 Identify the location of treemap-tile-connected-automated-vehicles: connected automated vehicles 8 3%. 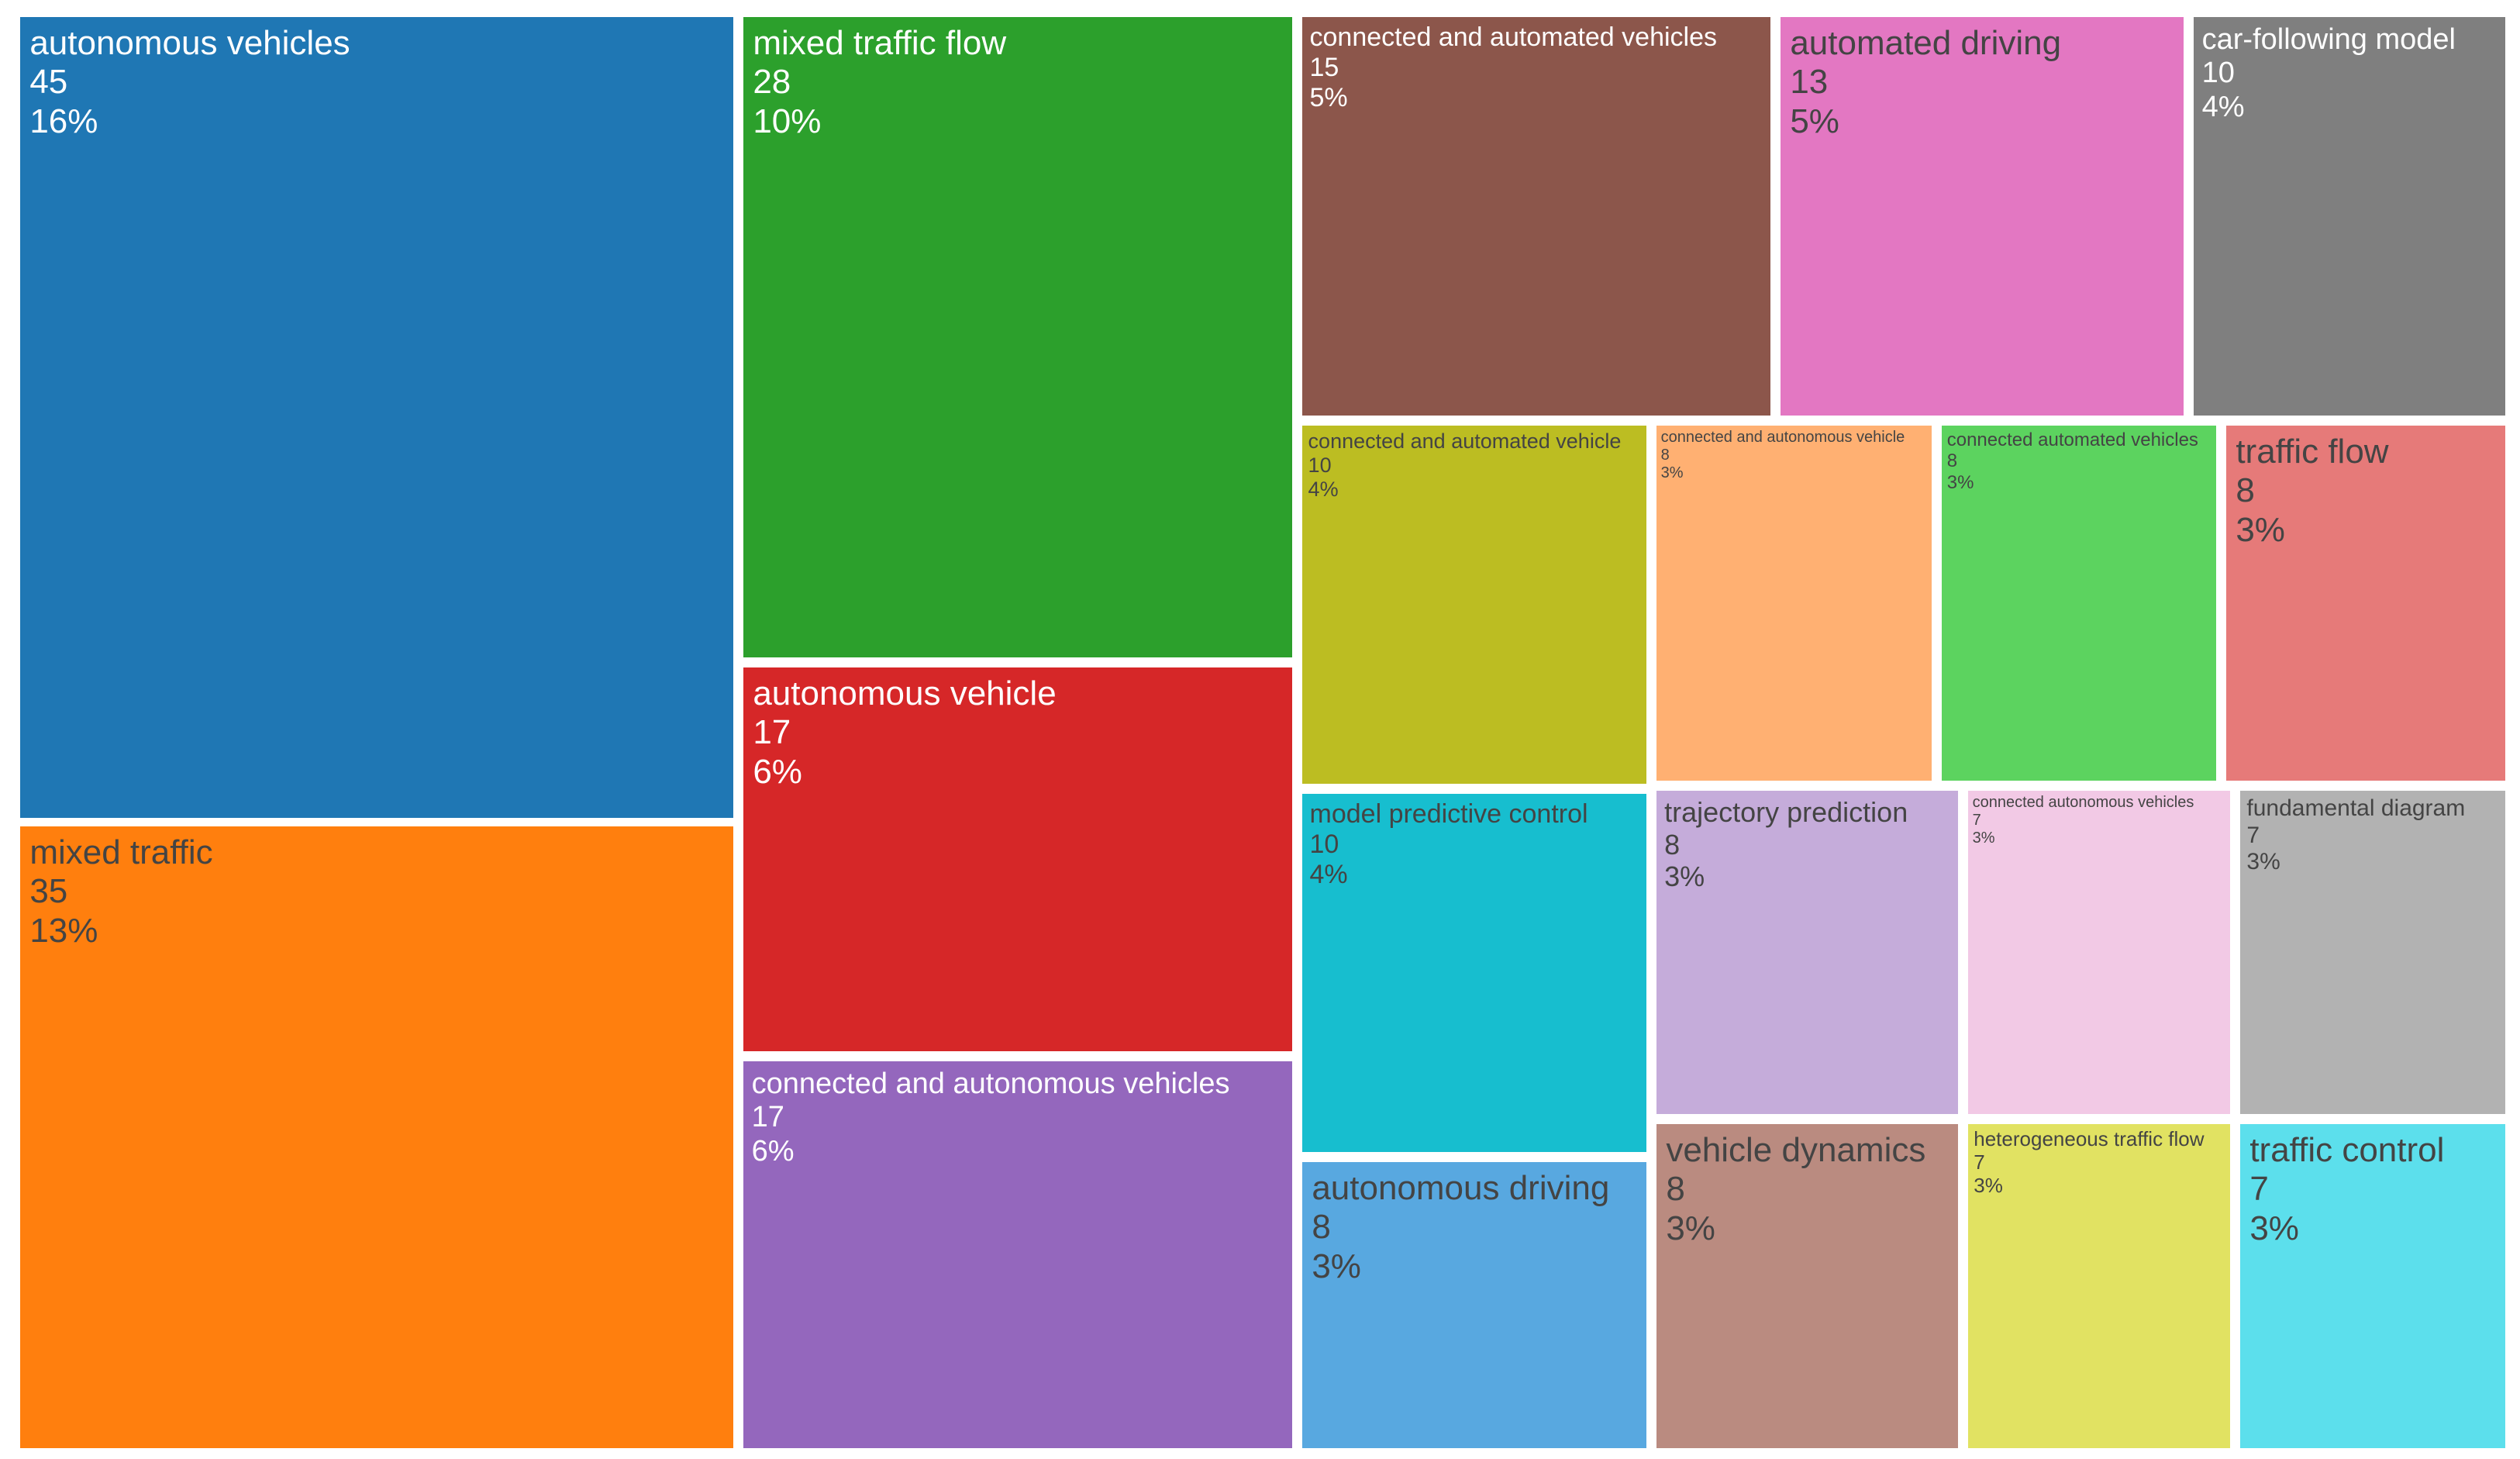
(2079, 603).